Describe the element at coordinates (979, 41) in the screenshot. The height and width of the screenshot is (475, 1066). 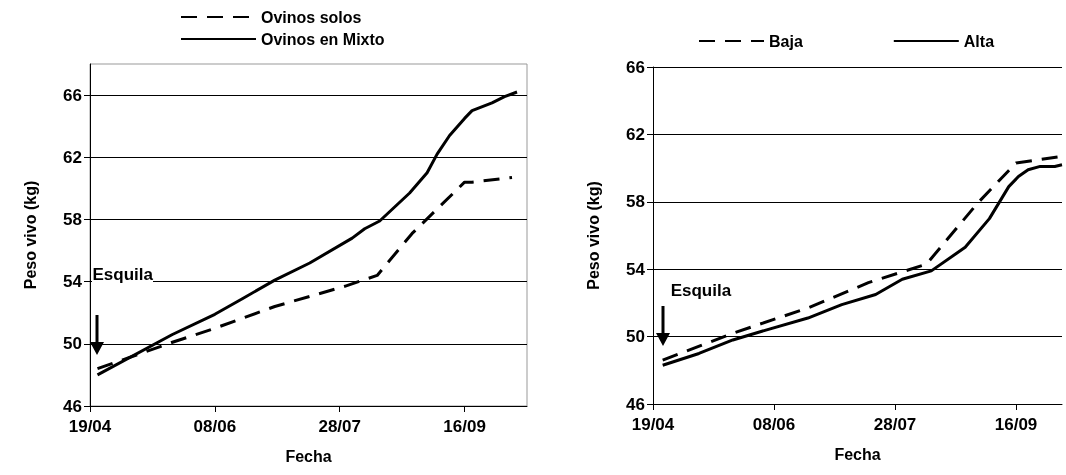
I see `legend-label: Alta` at that location.